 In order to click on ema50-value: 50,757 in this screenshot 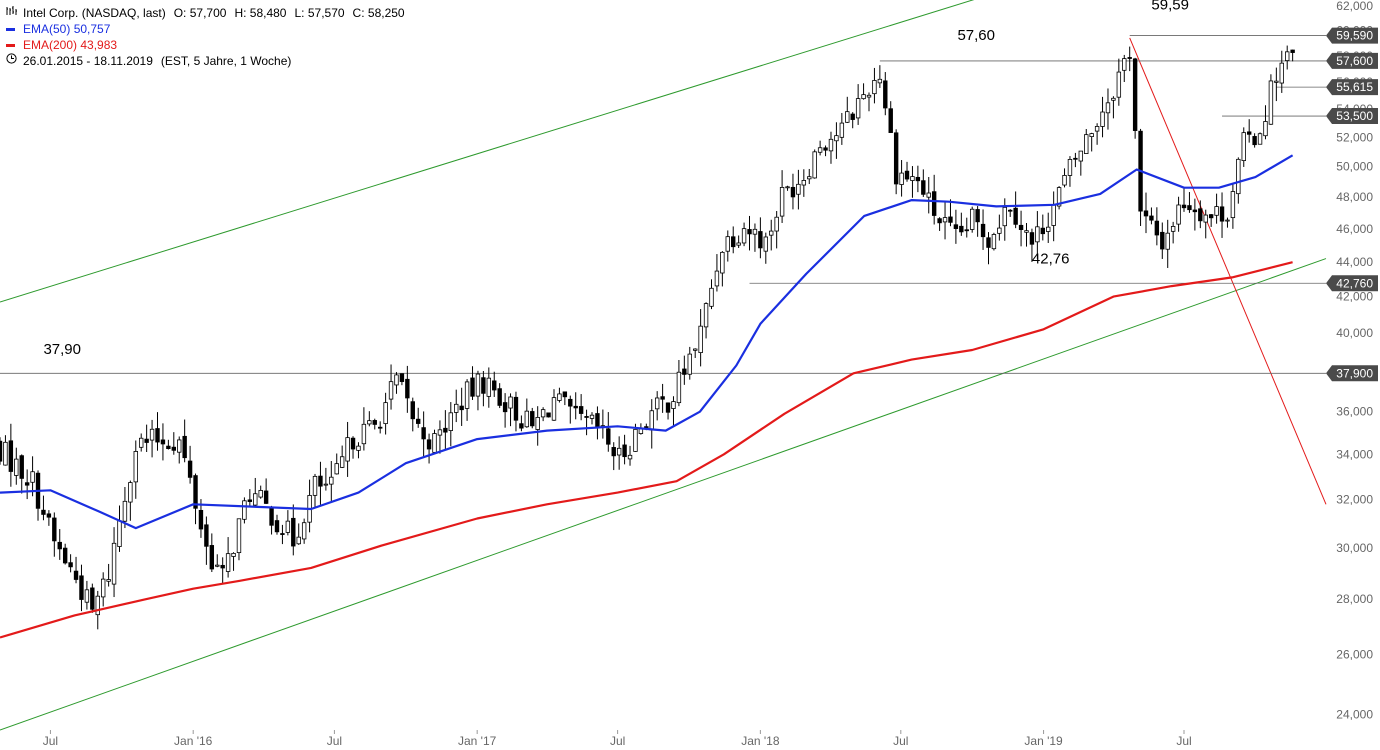, I will do `click(92, 29)`.